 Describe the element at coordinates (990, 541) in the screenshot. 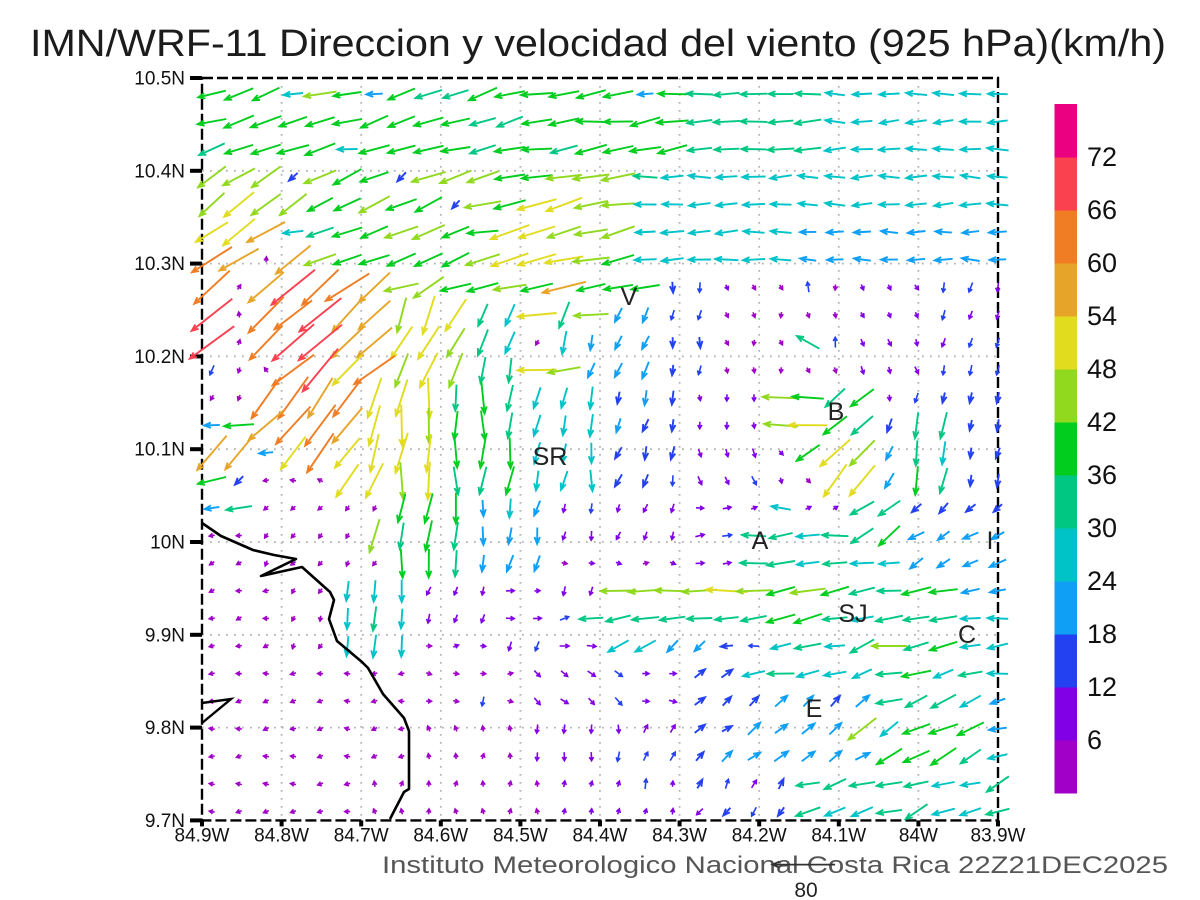

I see `svg-text: I` at that location.